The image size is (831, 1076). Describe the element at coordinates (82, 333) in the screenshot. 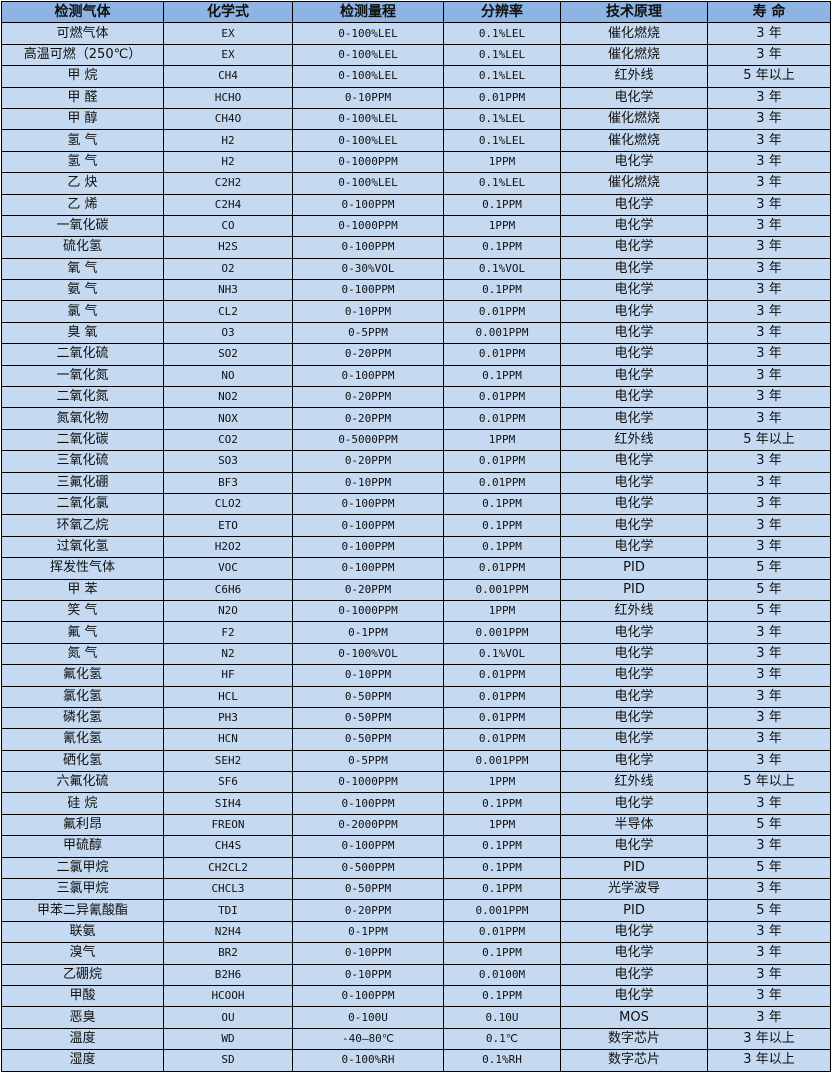

I see `cell-gas: 臭 氧` at that location.